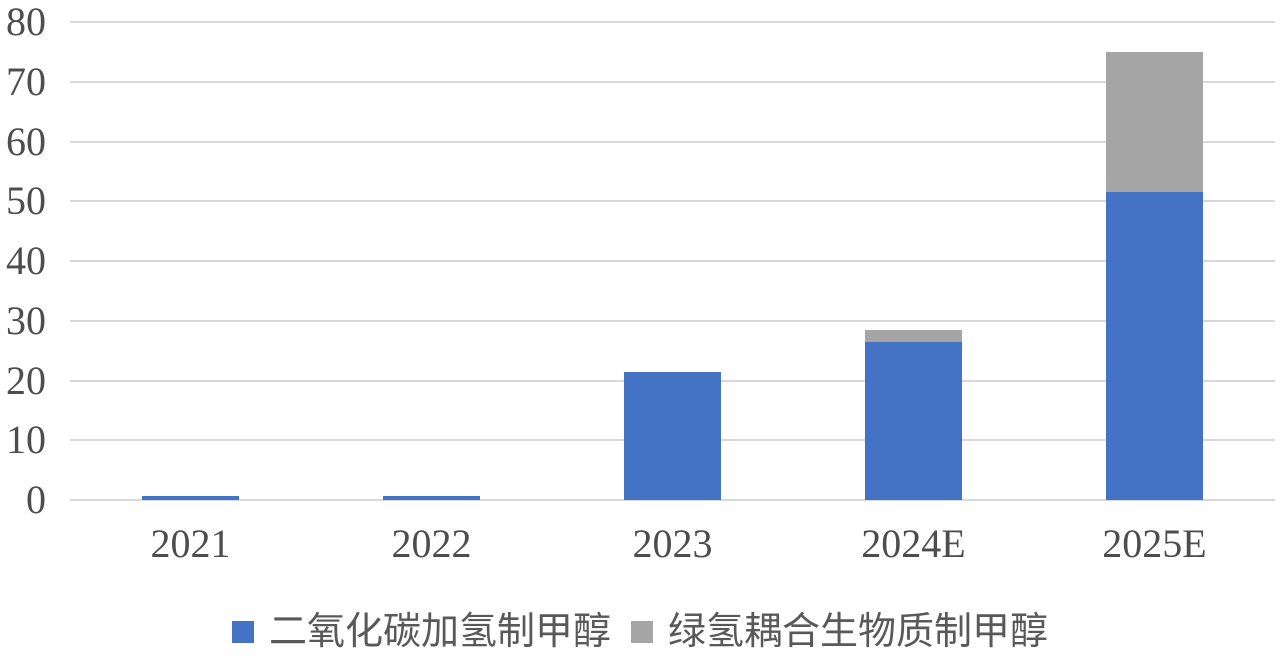 This screenshot has height=664, width=1280. I want to click on y-tick-label: 60, so click(26, 141).